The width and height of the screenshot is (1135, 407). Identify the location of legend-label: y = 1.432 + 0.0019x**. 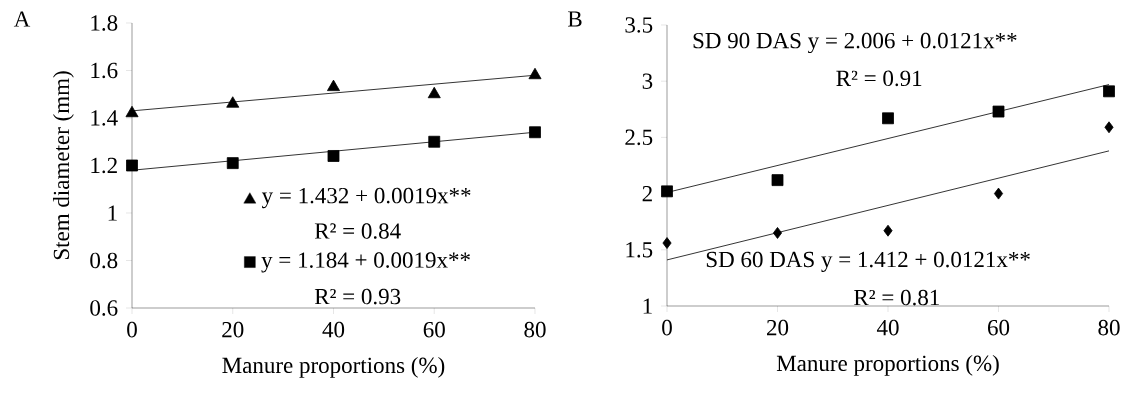
(366, 198).